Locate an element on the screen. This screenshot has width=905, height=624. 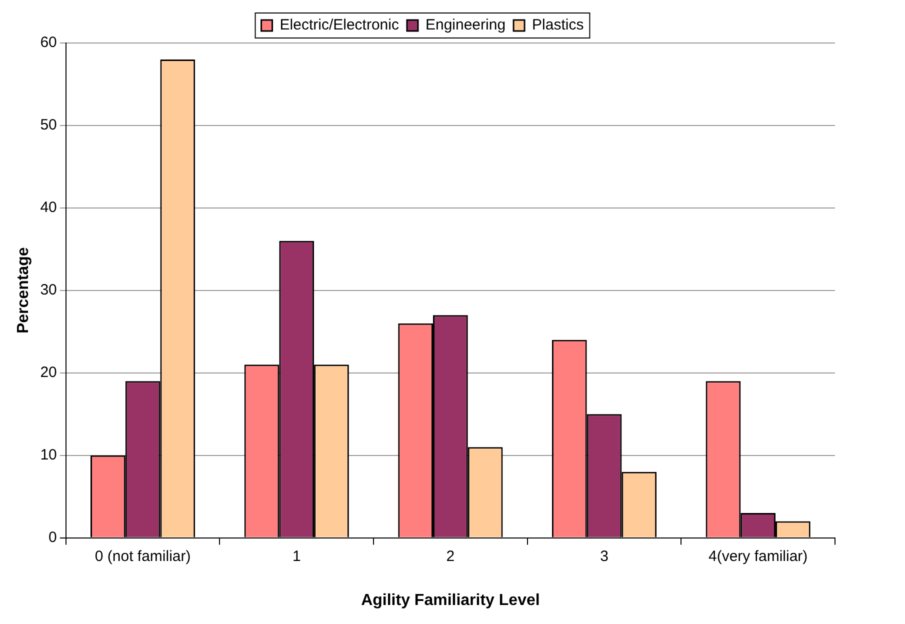
y-axis-title: Percentage is located at coordinates (23, 290).